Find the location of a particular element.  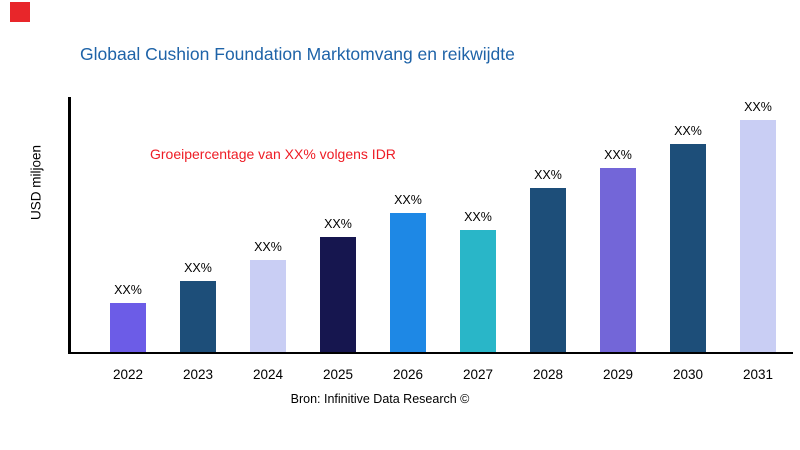

x-axis-tick-label: 2022 is located at coordinates (128, 374).